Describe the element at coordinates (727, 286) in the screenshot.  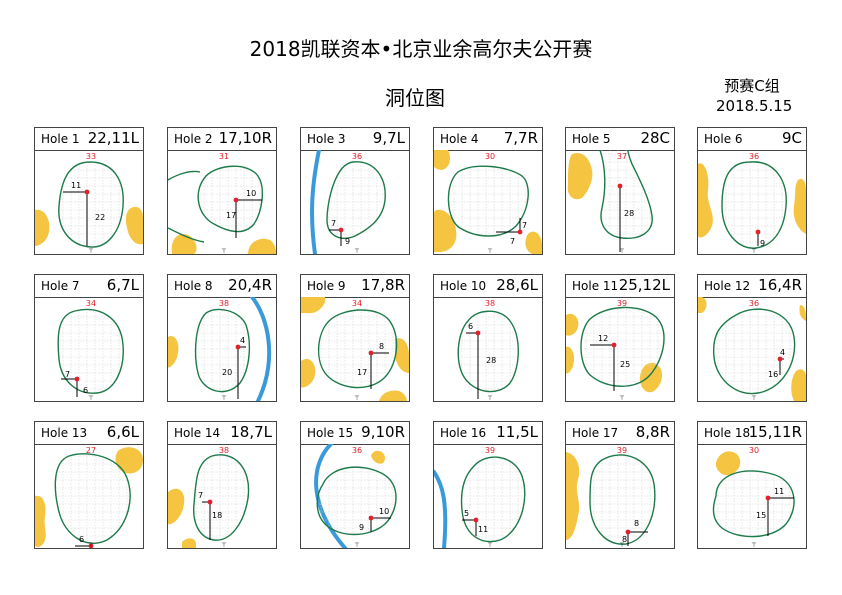
I see `hole-name: Hole 12` at that location.